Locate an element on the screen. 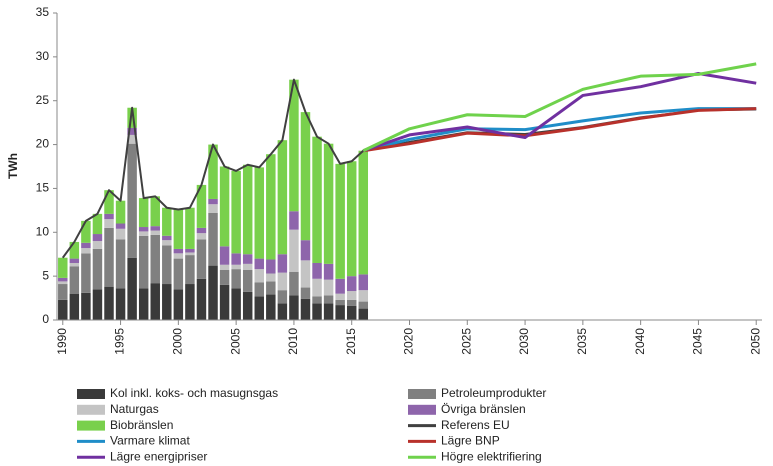 This screenshot has width=773, height=466. x-tick-label: 2035 is located at coordinates (582, 341).